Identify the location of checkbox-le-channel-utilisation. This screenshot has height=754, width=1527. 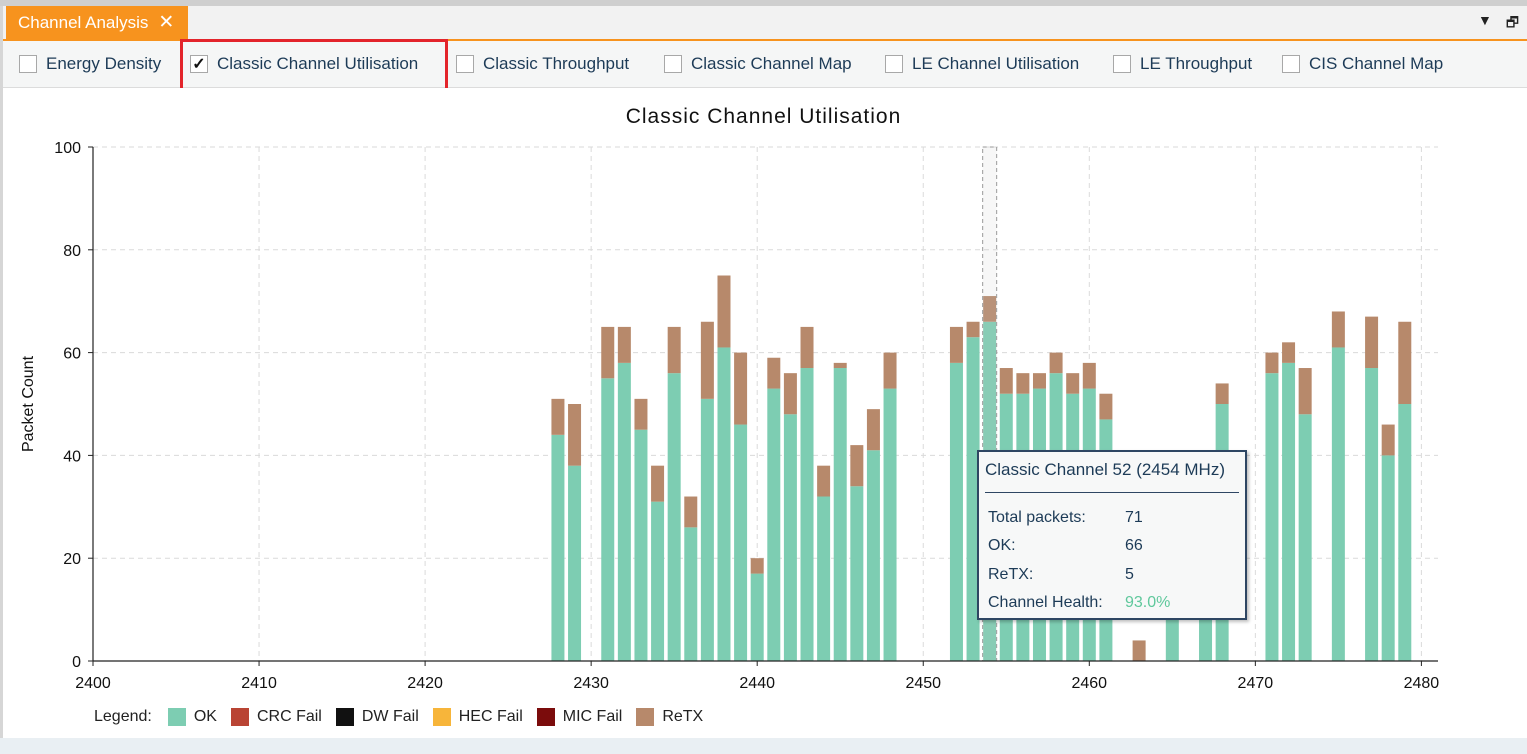
(894, 64).